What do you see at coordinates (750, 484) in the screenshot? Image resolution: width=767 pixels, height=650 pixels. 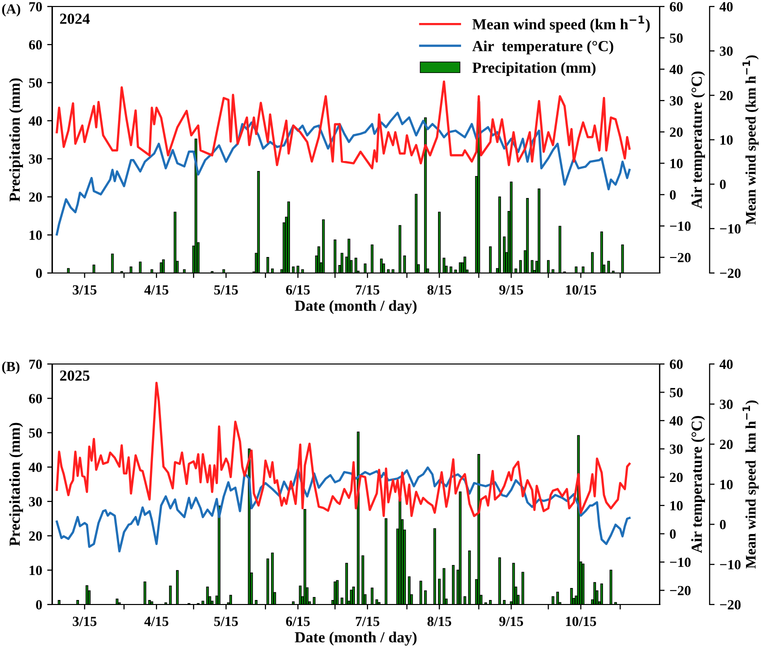 I see `y3-axis-title: Mean wind speed km h$^{−1}$)` at bounding box center [750, 484].